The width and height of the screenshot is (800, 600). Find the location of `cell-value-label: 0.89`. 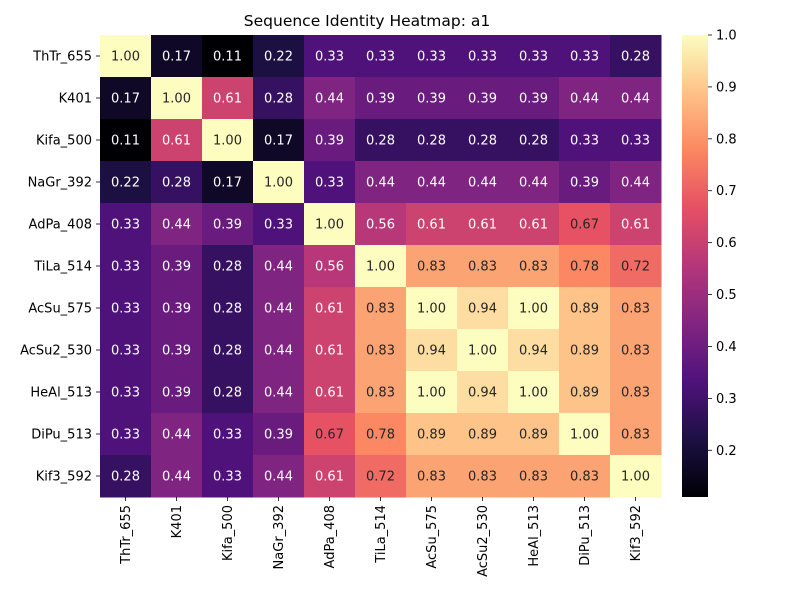

cell-value-label: 0.89 is located at coordinates (431, 435).